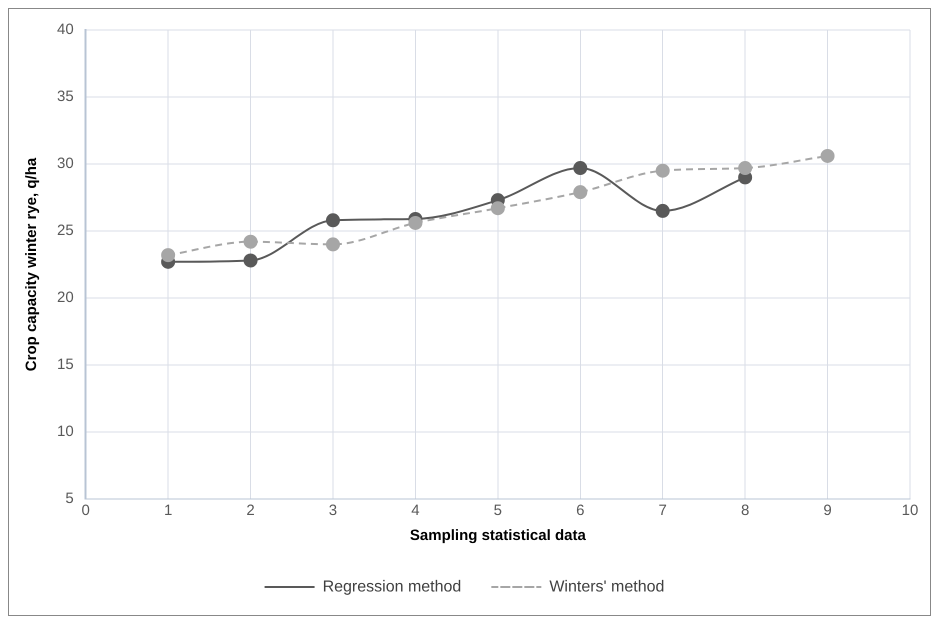  I want to click on y-tick-label: 5, so click(69, 499).